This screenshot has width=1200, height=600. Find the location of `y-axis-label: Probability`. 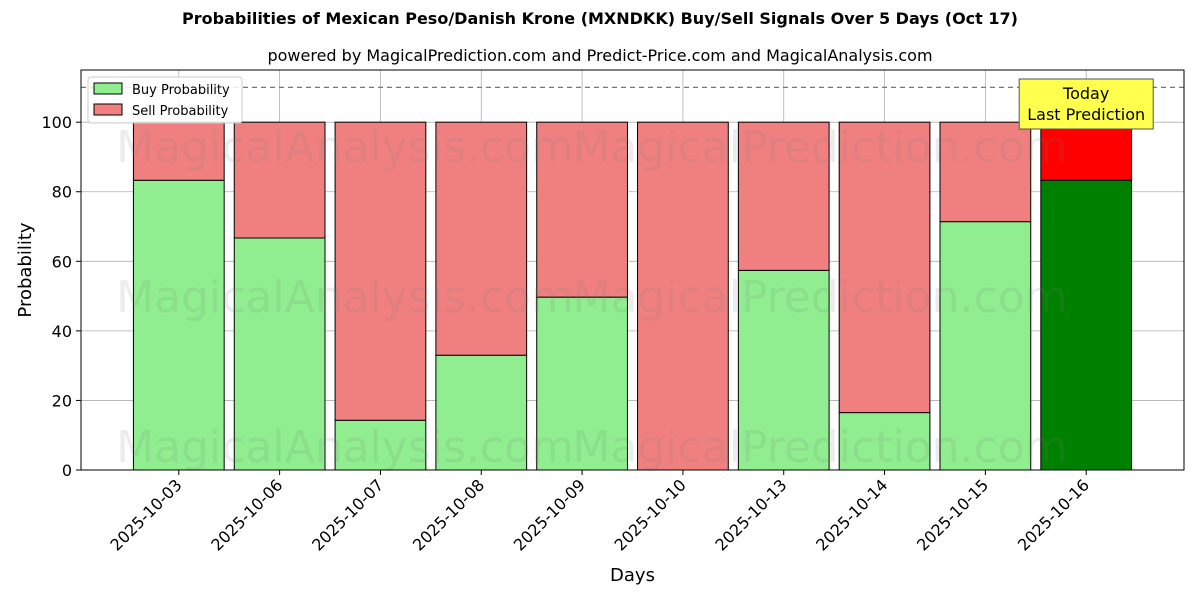

y-axis-label: Probability is located at coordinates (25, 269).